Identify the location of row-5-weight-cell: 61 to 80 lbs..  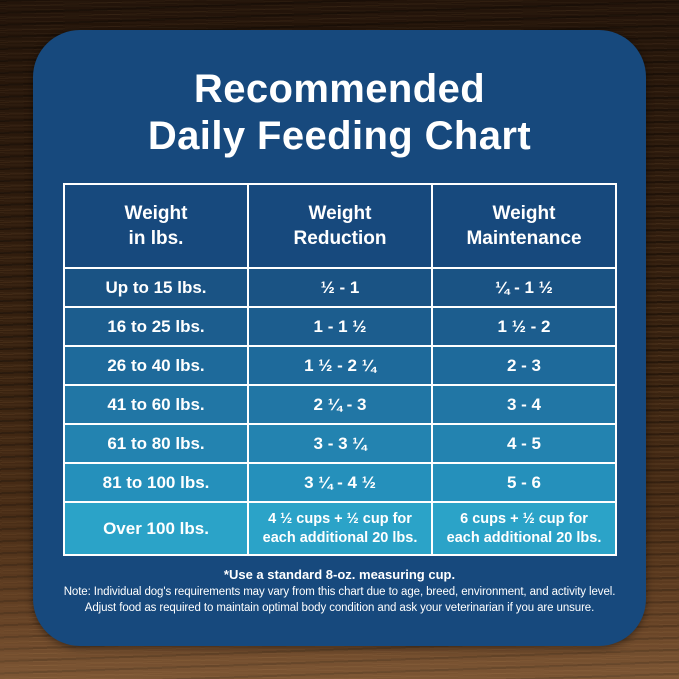
(156, 443).